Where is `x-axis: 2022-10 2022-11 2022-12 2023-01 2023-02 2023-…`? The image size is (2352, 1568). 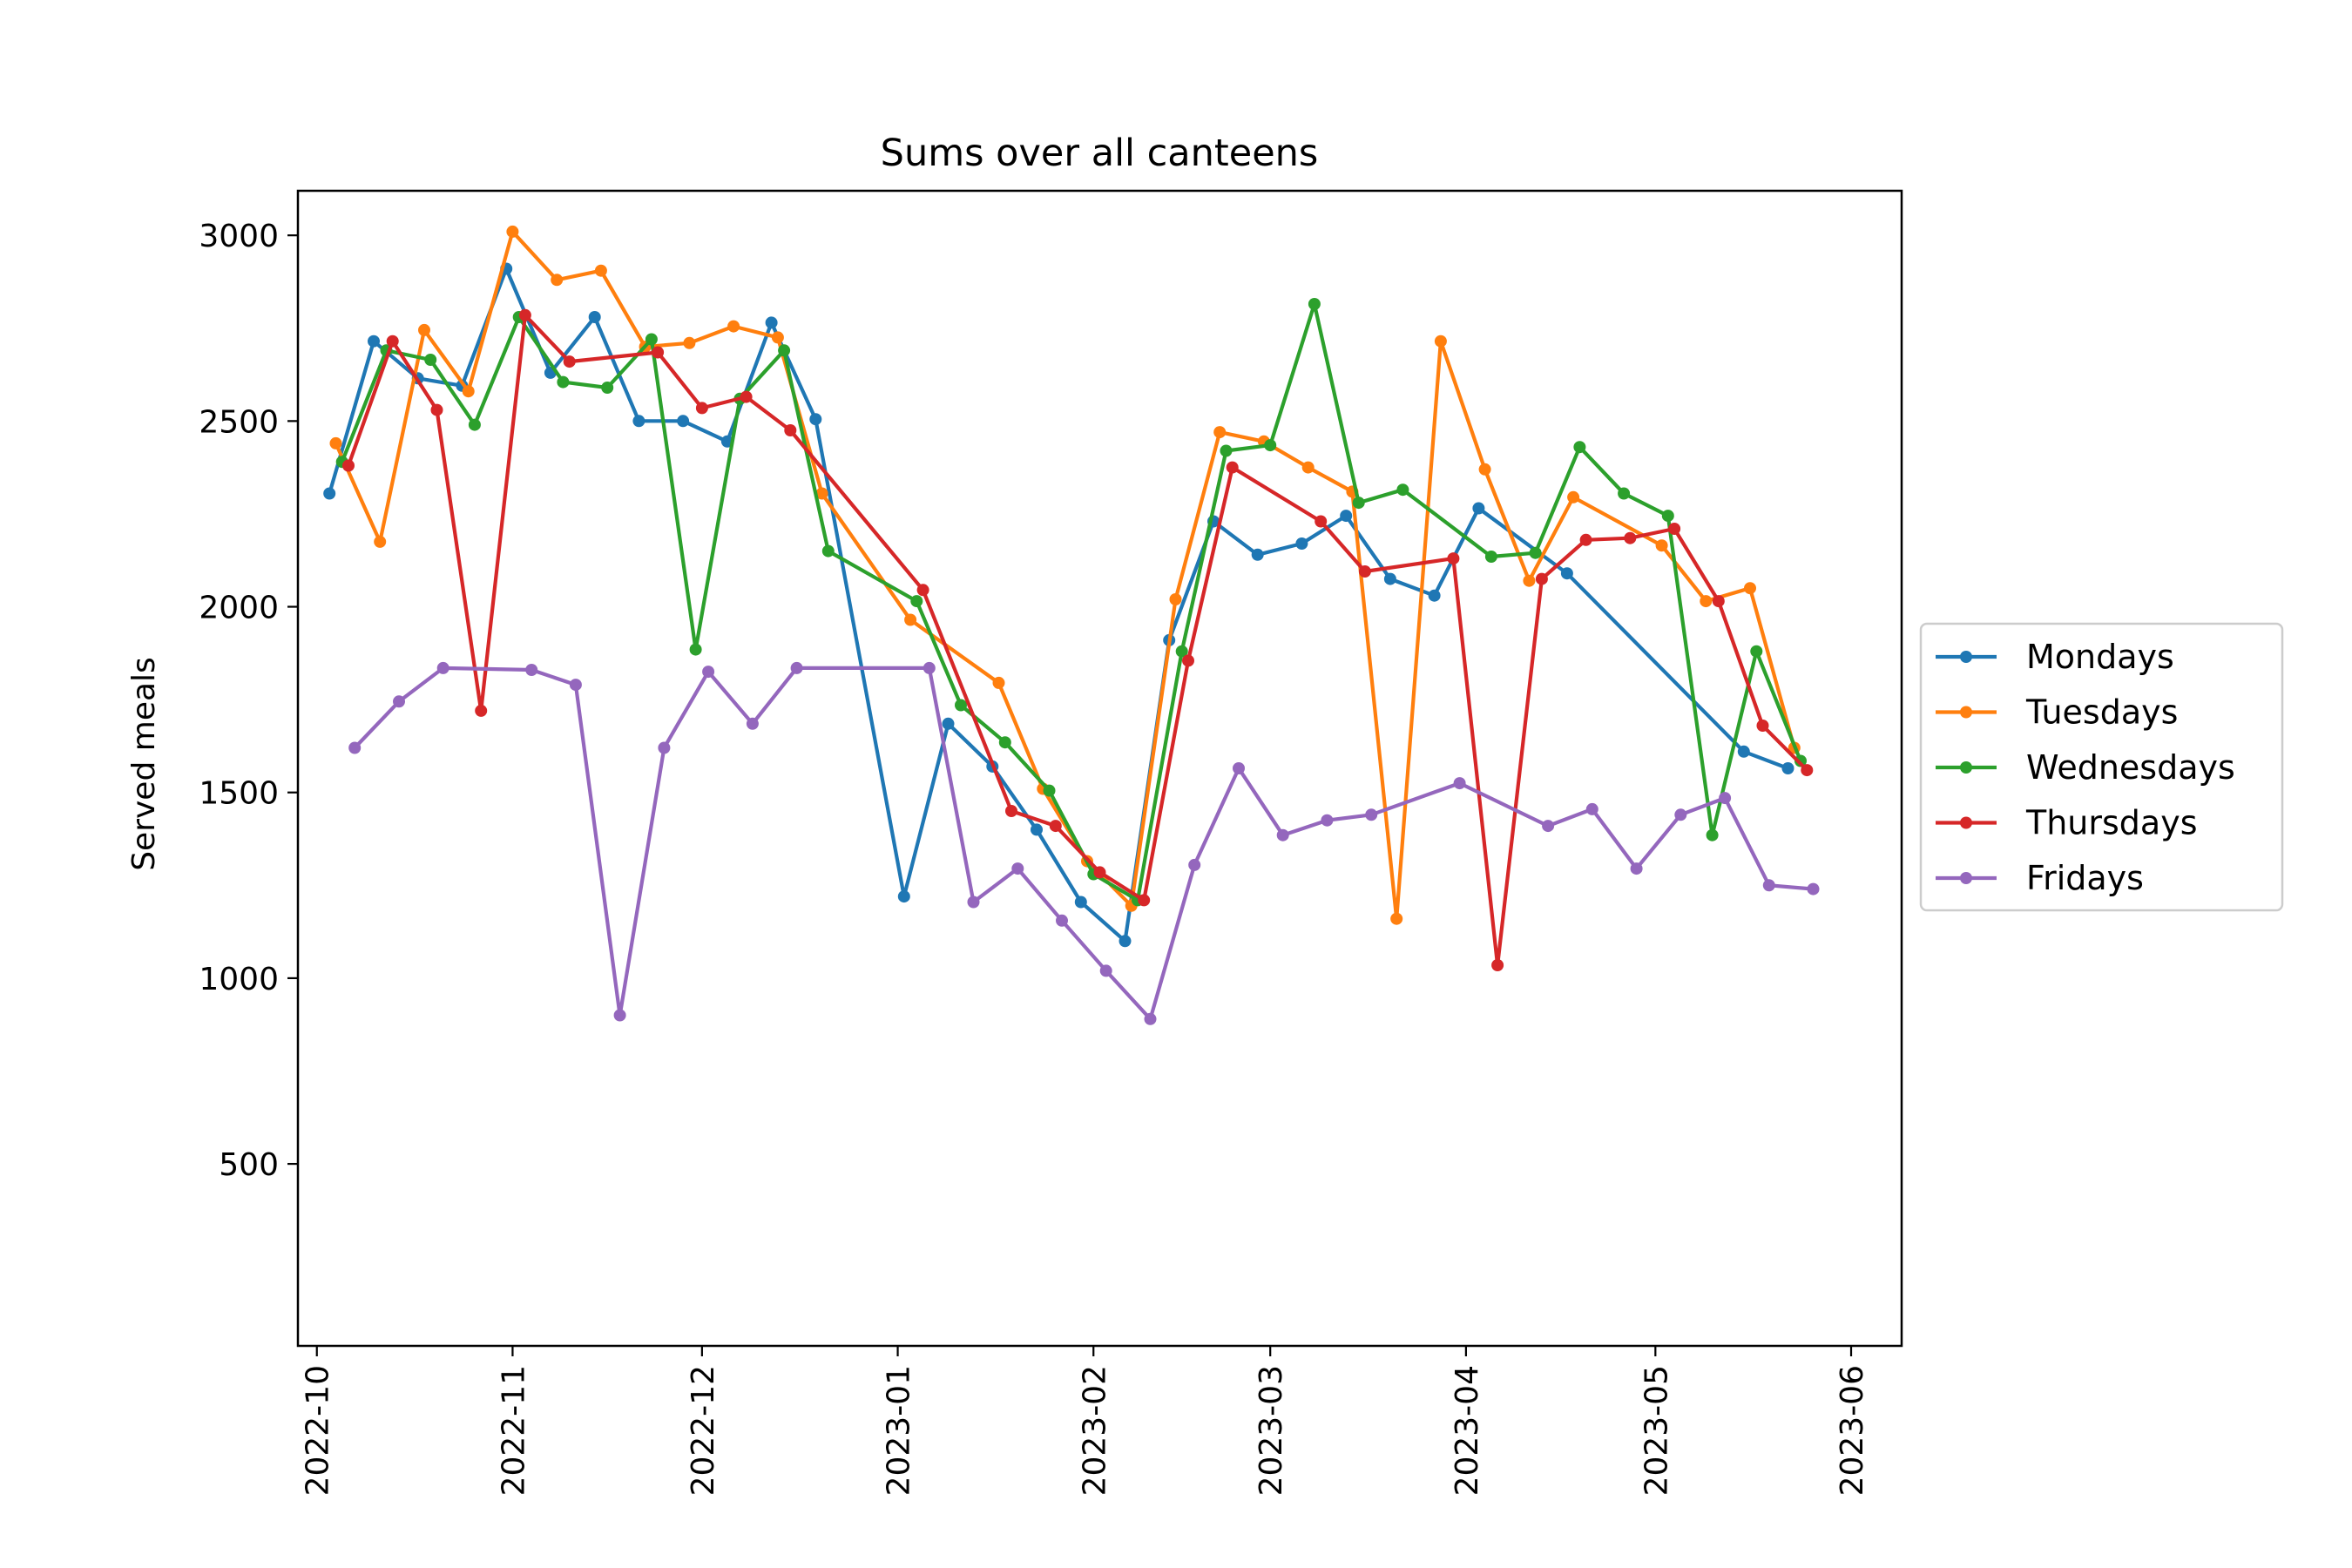 x-axis: 2022-10 2022-11 2022-12 2023-01 2023-02 2023-… is located at coordinates (1085, 1421).